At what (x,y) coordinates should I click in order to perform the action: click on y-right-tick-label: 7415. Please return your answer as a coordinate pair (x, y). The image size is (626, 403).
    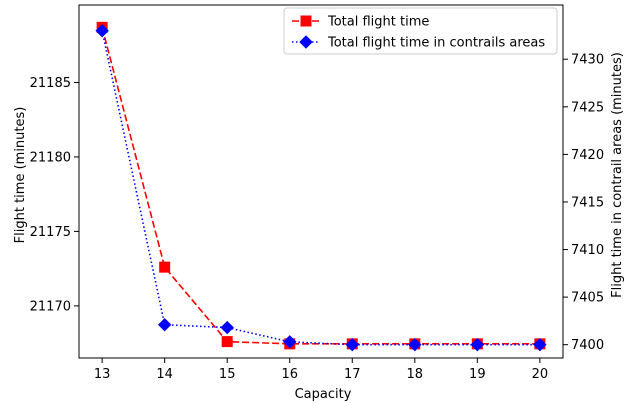
    Looking at the image, I should click on (587, 202).